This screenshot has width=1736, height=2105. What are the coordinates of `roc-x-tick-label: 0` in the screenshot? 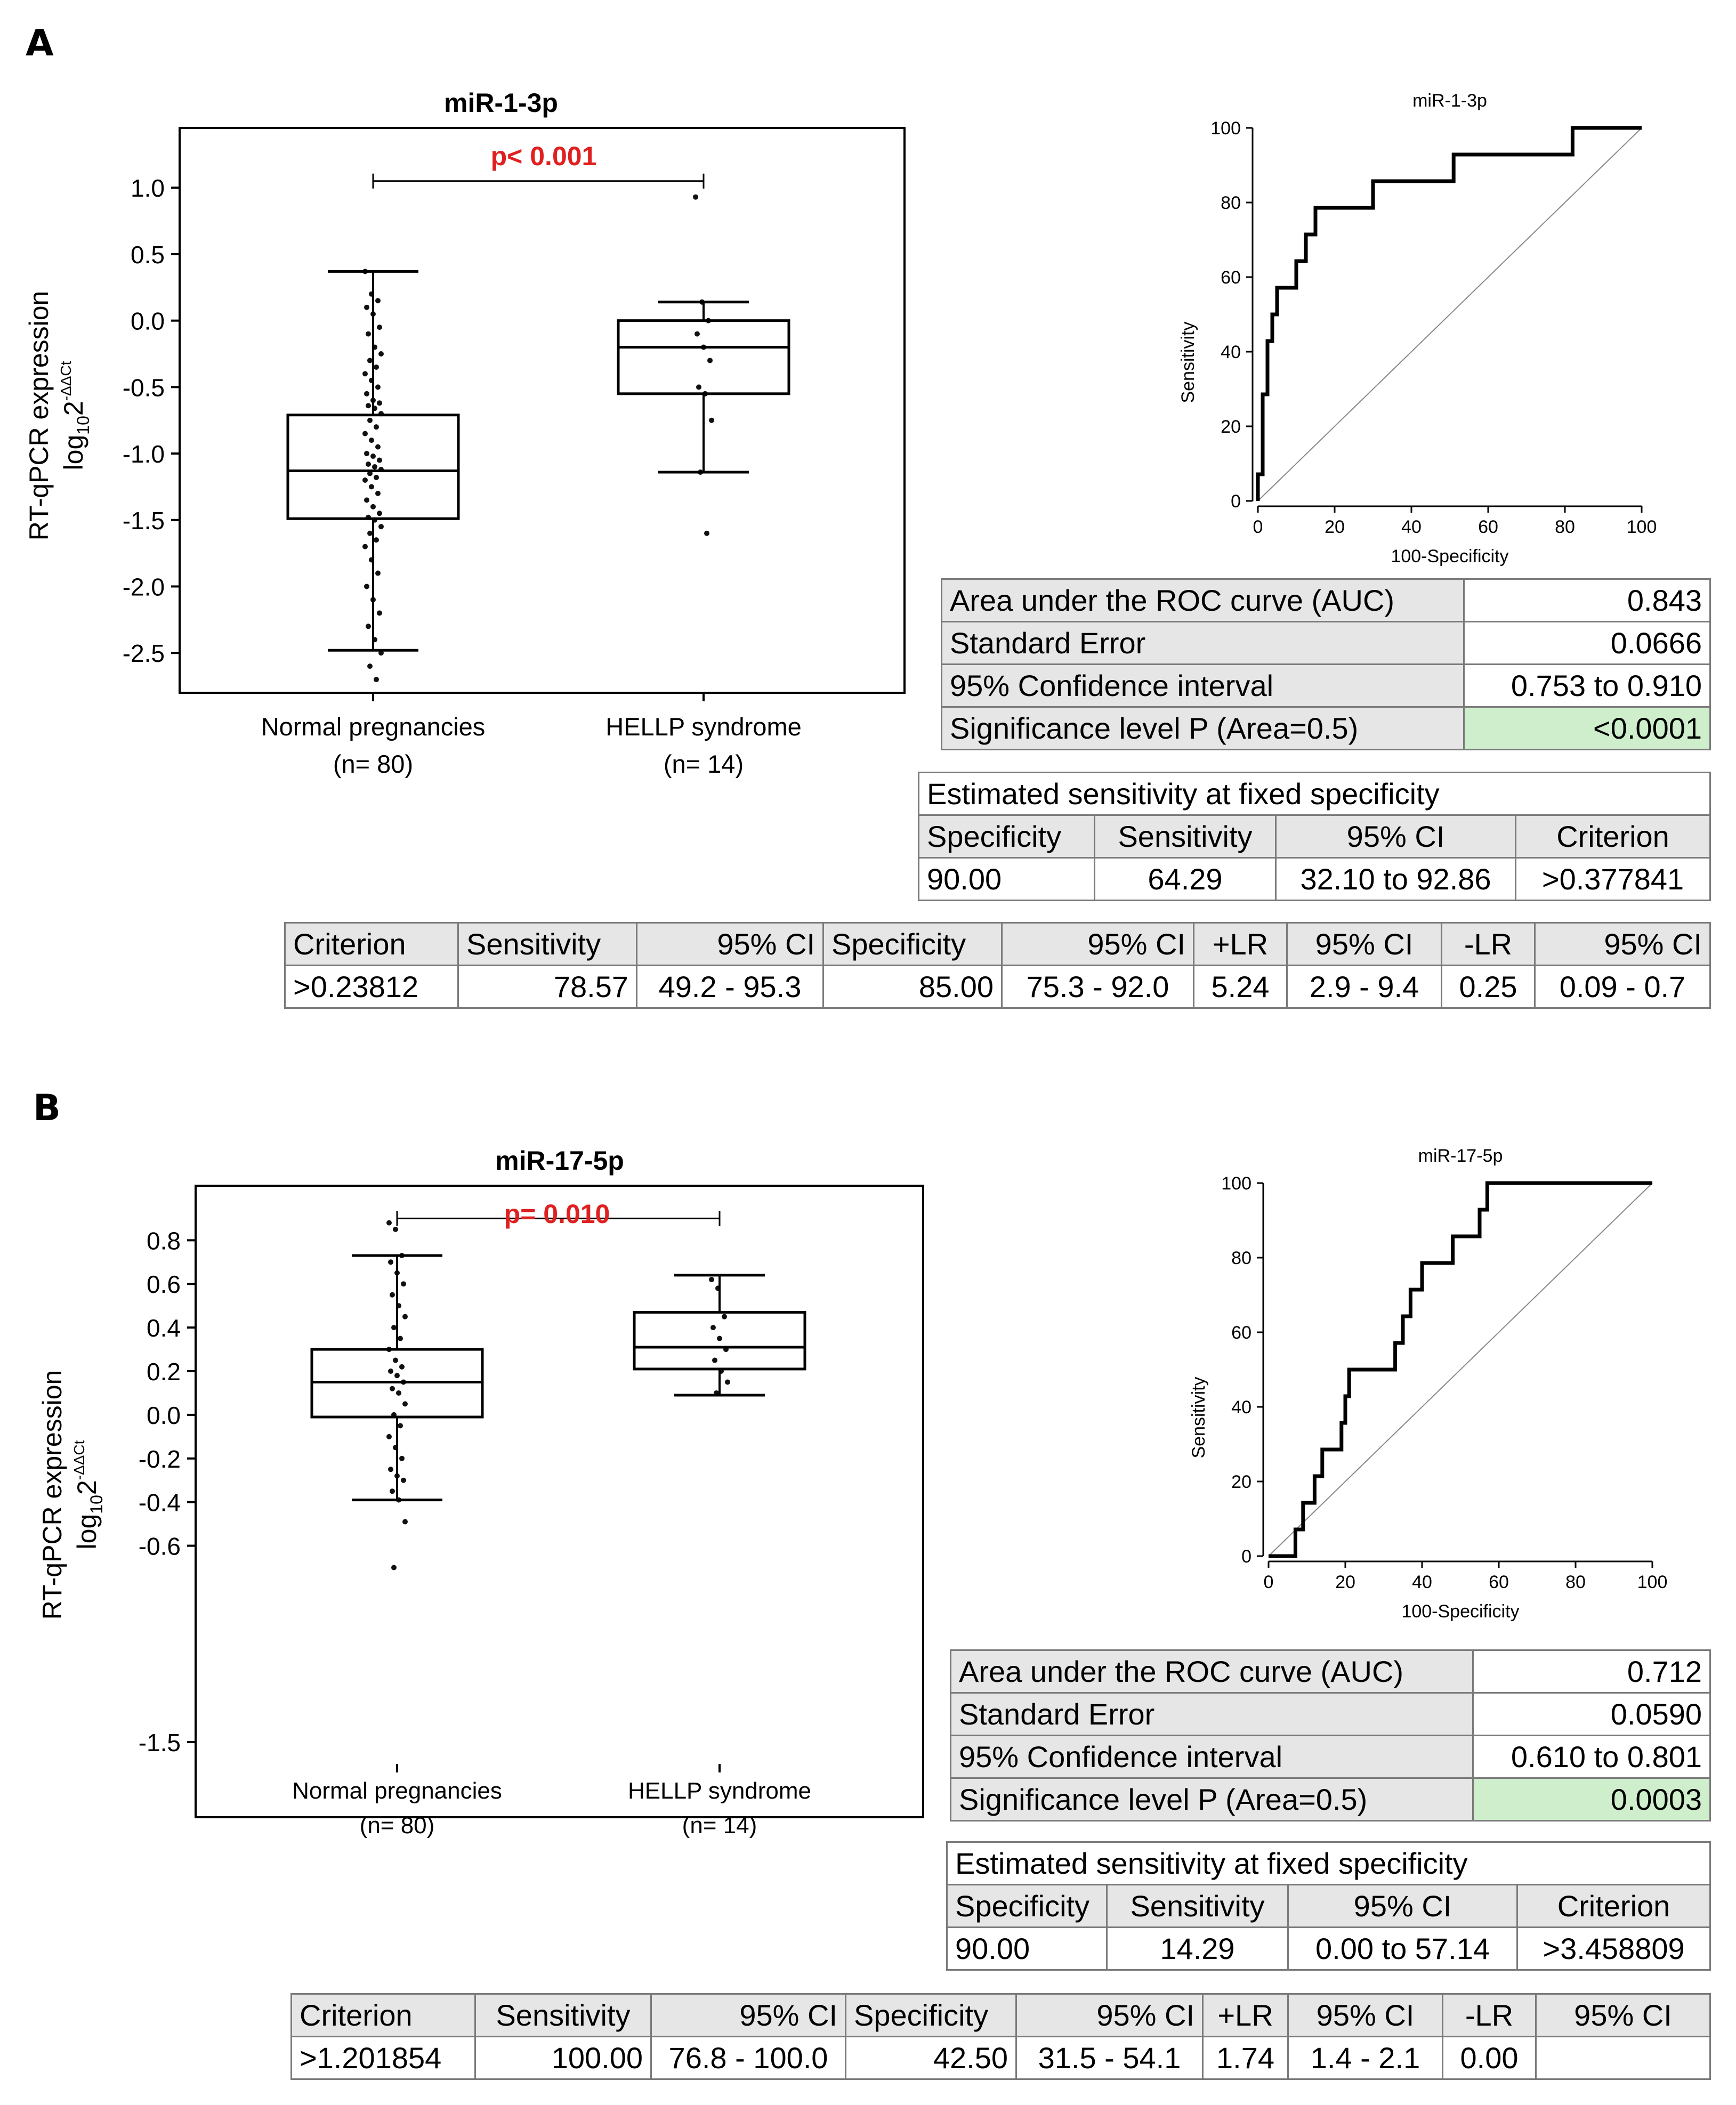 It's located at (1258, 527).